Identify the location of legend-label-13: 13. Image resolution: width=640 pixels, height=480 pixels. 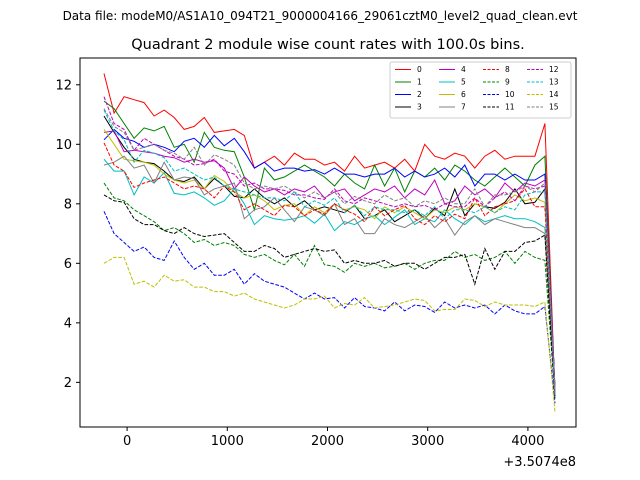
(554, 82).